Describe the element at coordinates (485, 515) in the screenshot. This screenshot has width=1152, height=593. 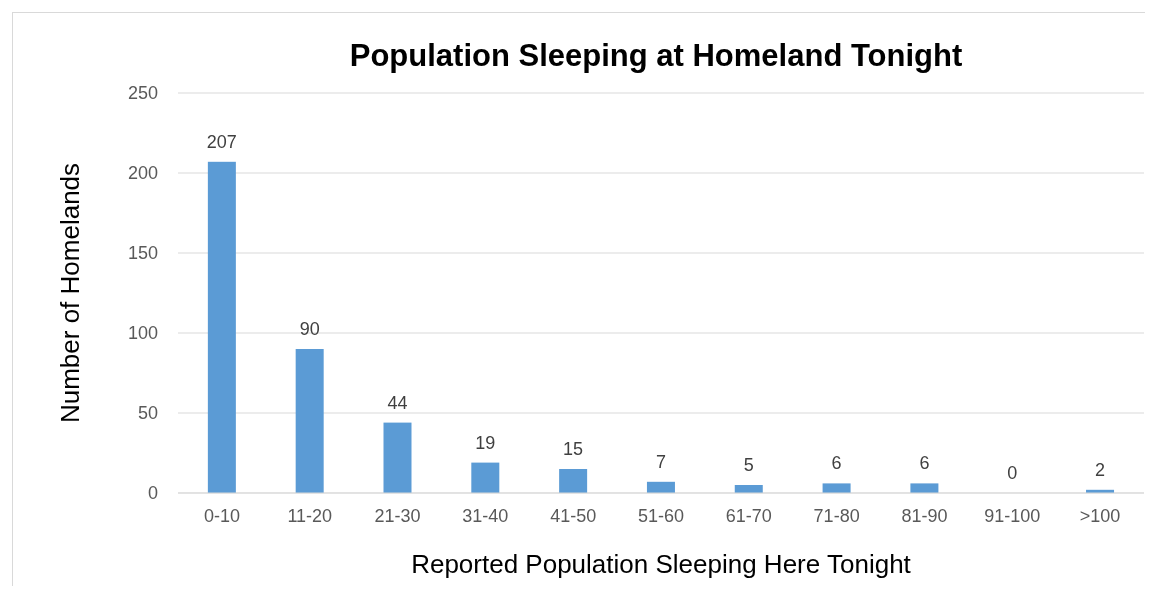
I see `x-tick-label: 31-40` at that location.